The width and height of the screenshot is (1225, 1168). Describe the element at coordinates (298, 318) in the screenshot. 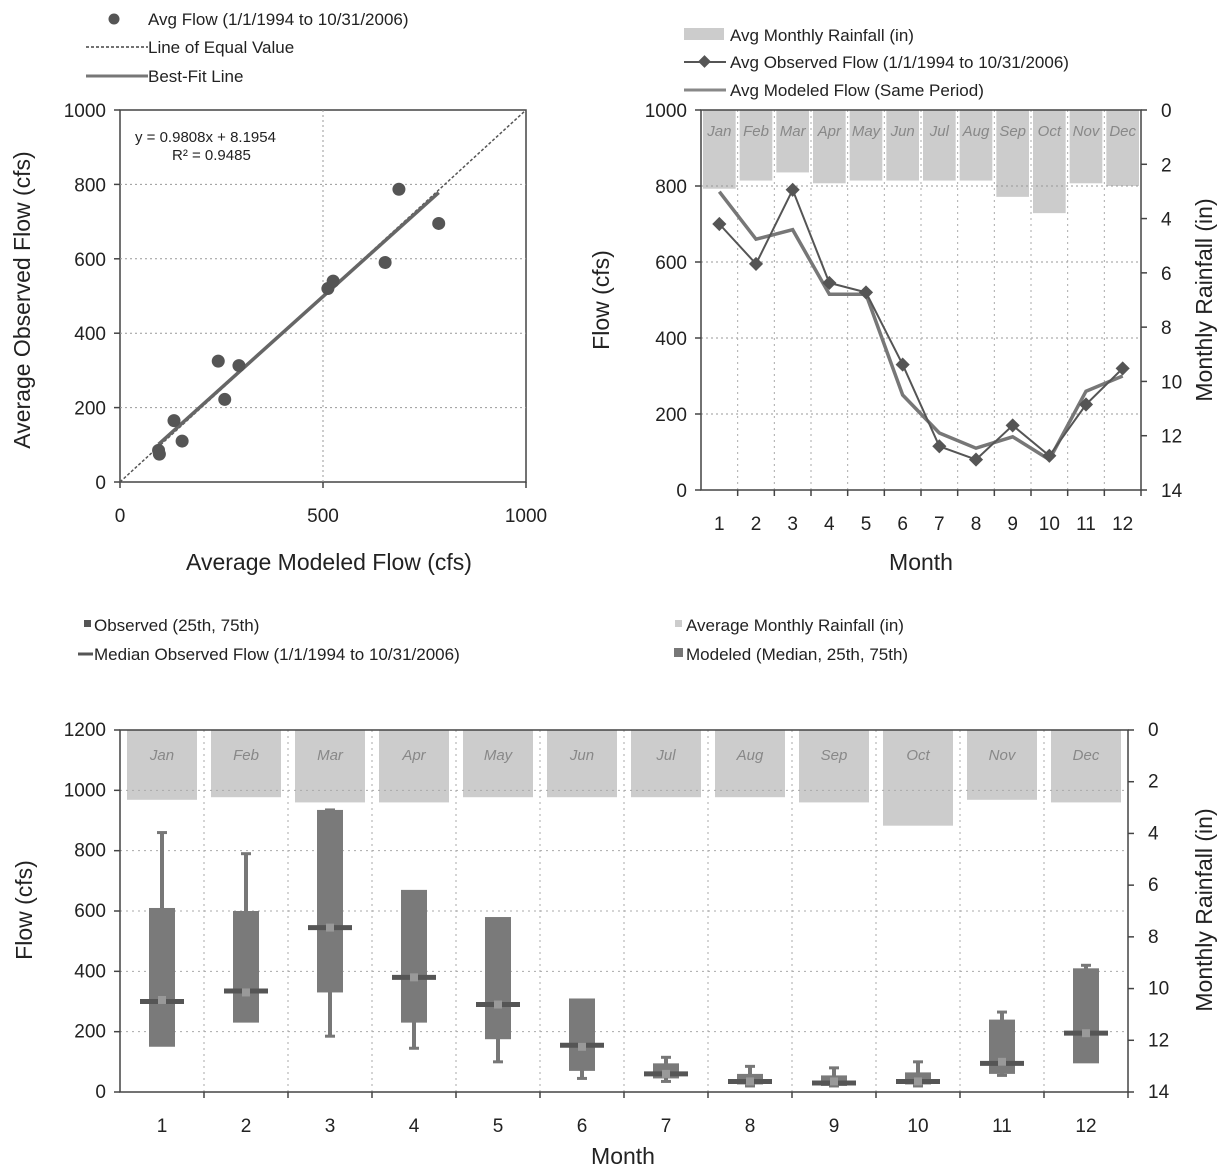

I see `best-fit-line` at that location.